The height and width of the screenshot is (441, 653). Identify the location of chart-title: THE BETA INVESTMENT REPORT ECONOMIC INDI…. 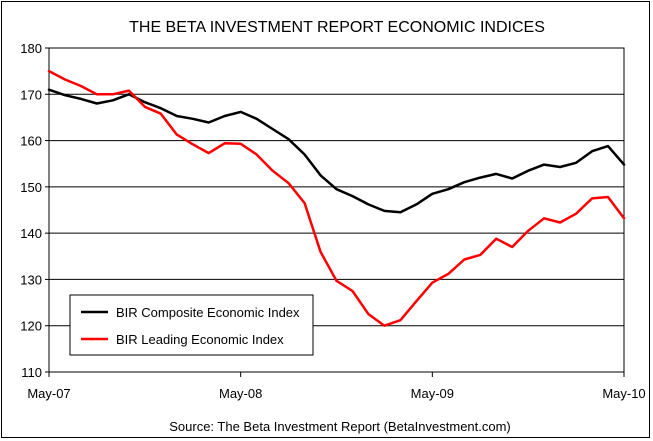
(337, 27).